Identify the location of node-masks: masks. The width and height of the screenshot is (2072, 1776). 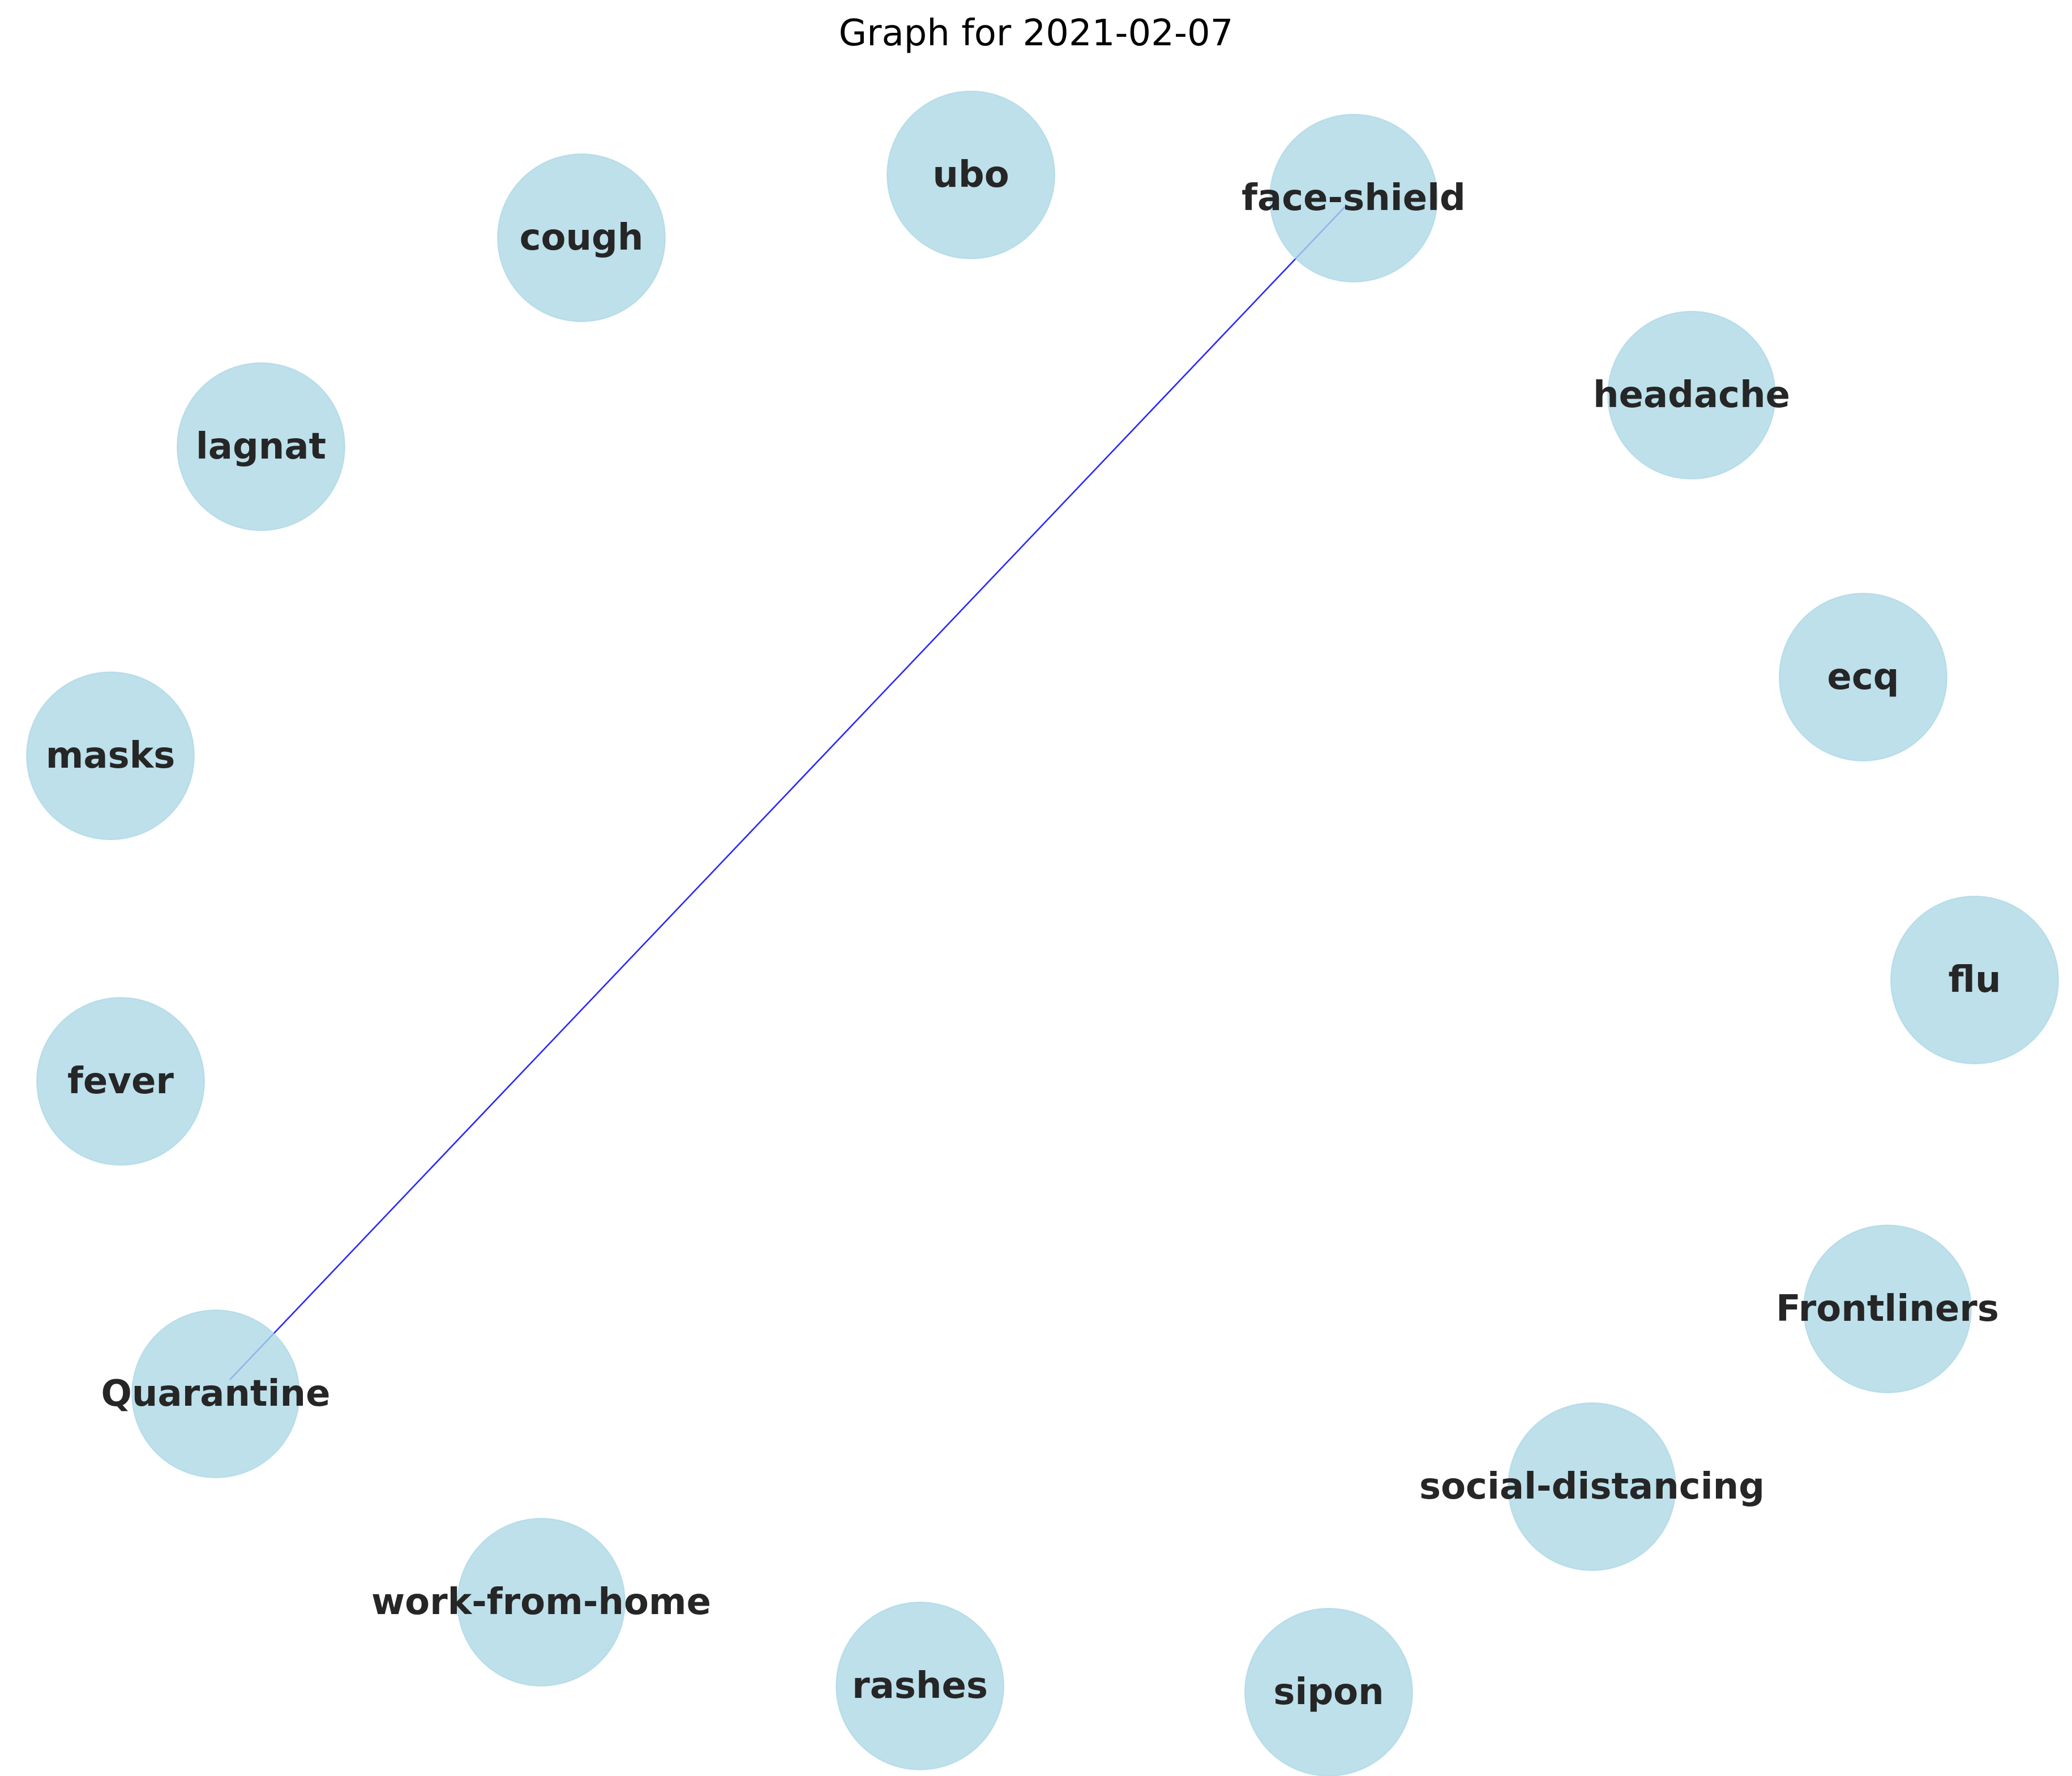
(110, 755).